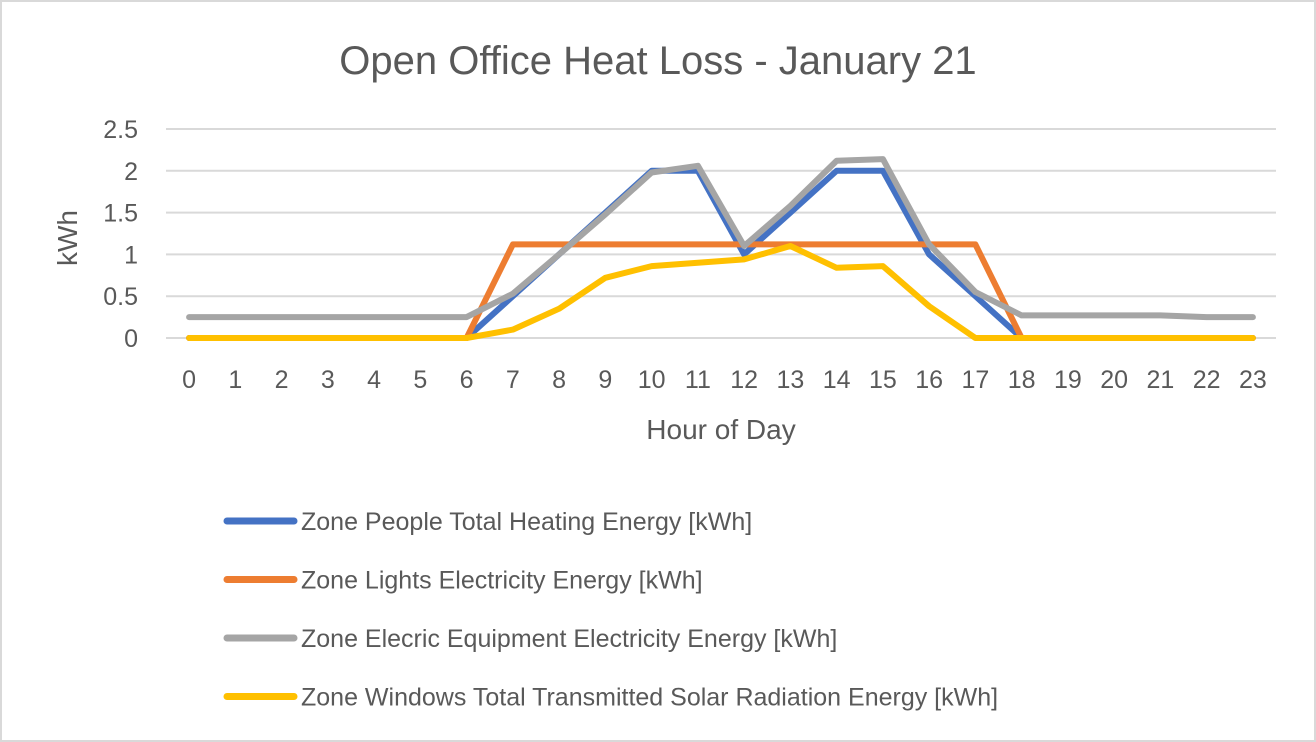  I want to click on x-tick-label: 23, so click(1253, 380).